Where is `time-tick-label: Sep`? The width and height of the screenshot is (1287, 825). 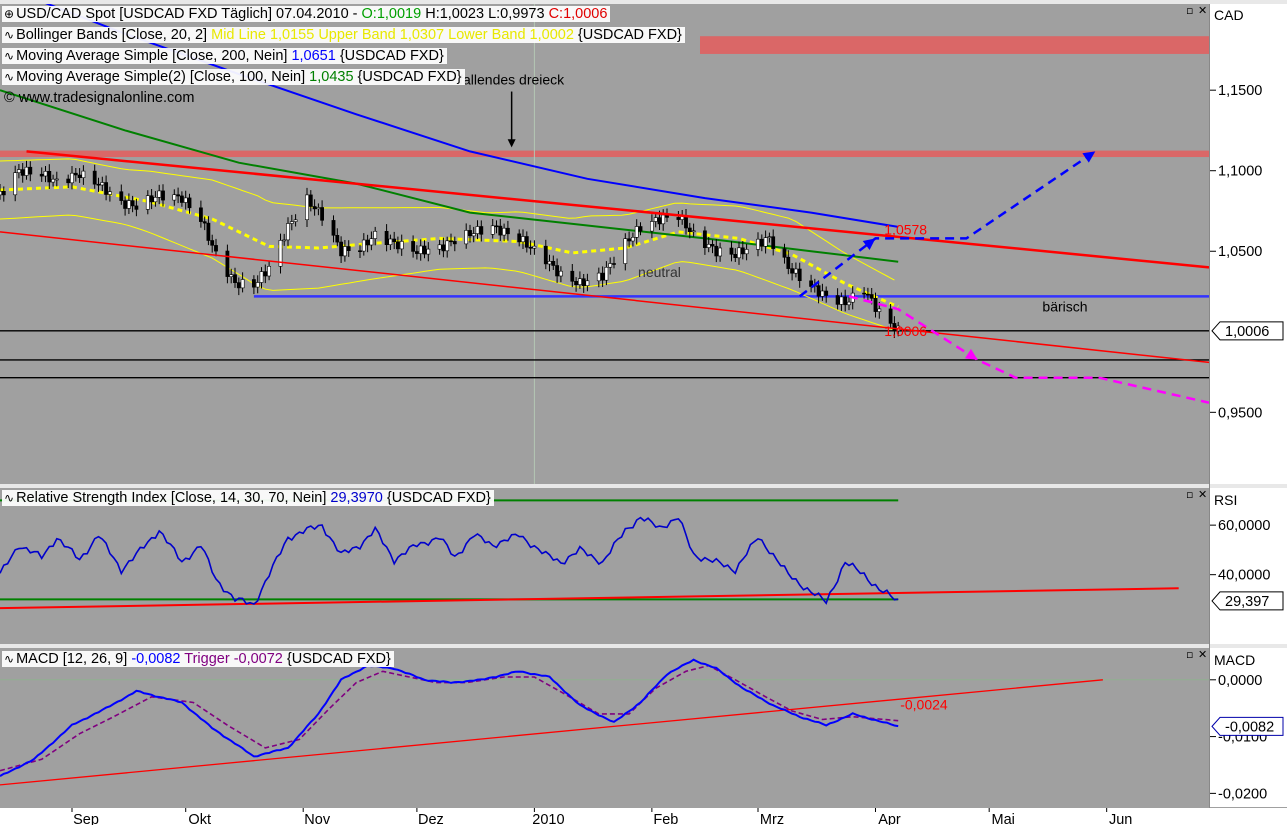 time-tick-label: Sep is located at coordinates (86, 818).